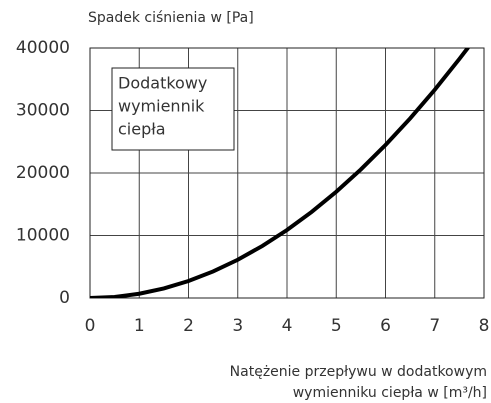 The height and width of the screenshot is (403, 491). What do you see at coordinates (142, 129) in the screenshot?
I see `annotation: ciepła` at bounding box center [142, 129].